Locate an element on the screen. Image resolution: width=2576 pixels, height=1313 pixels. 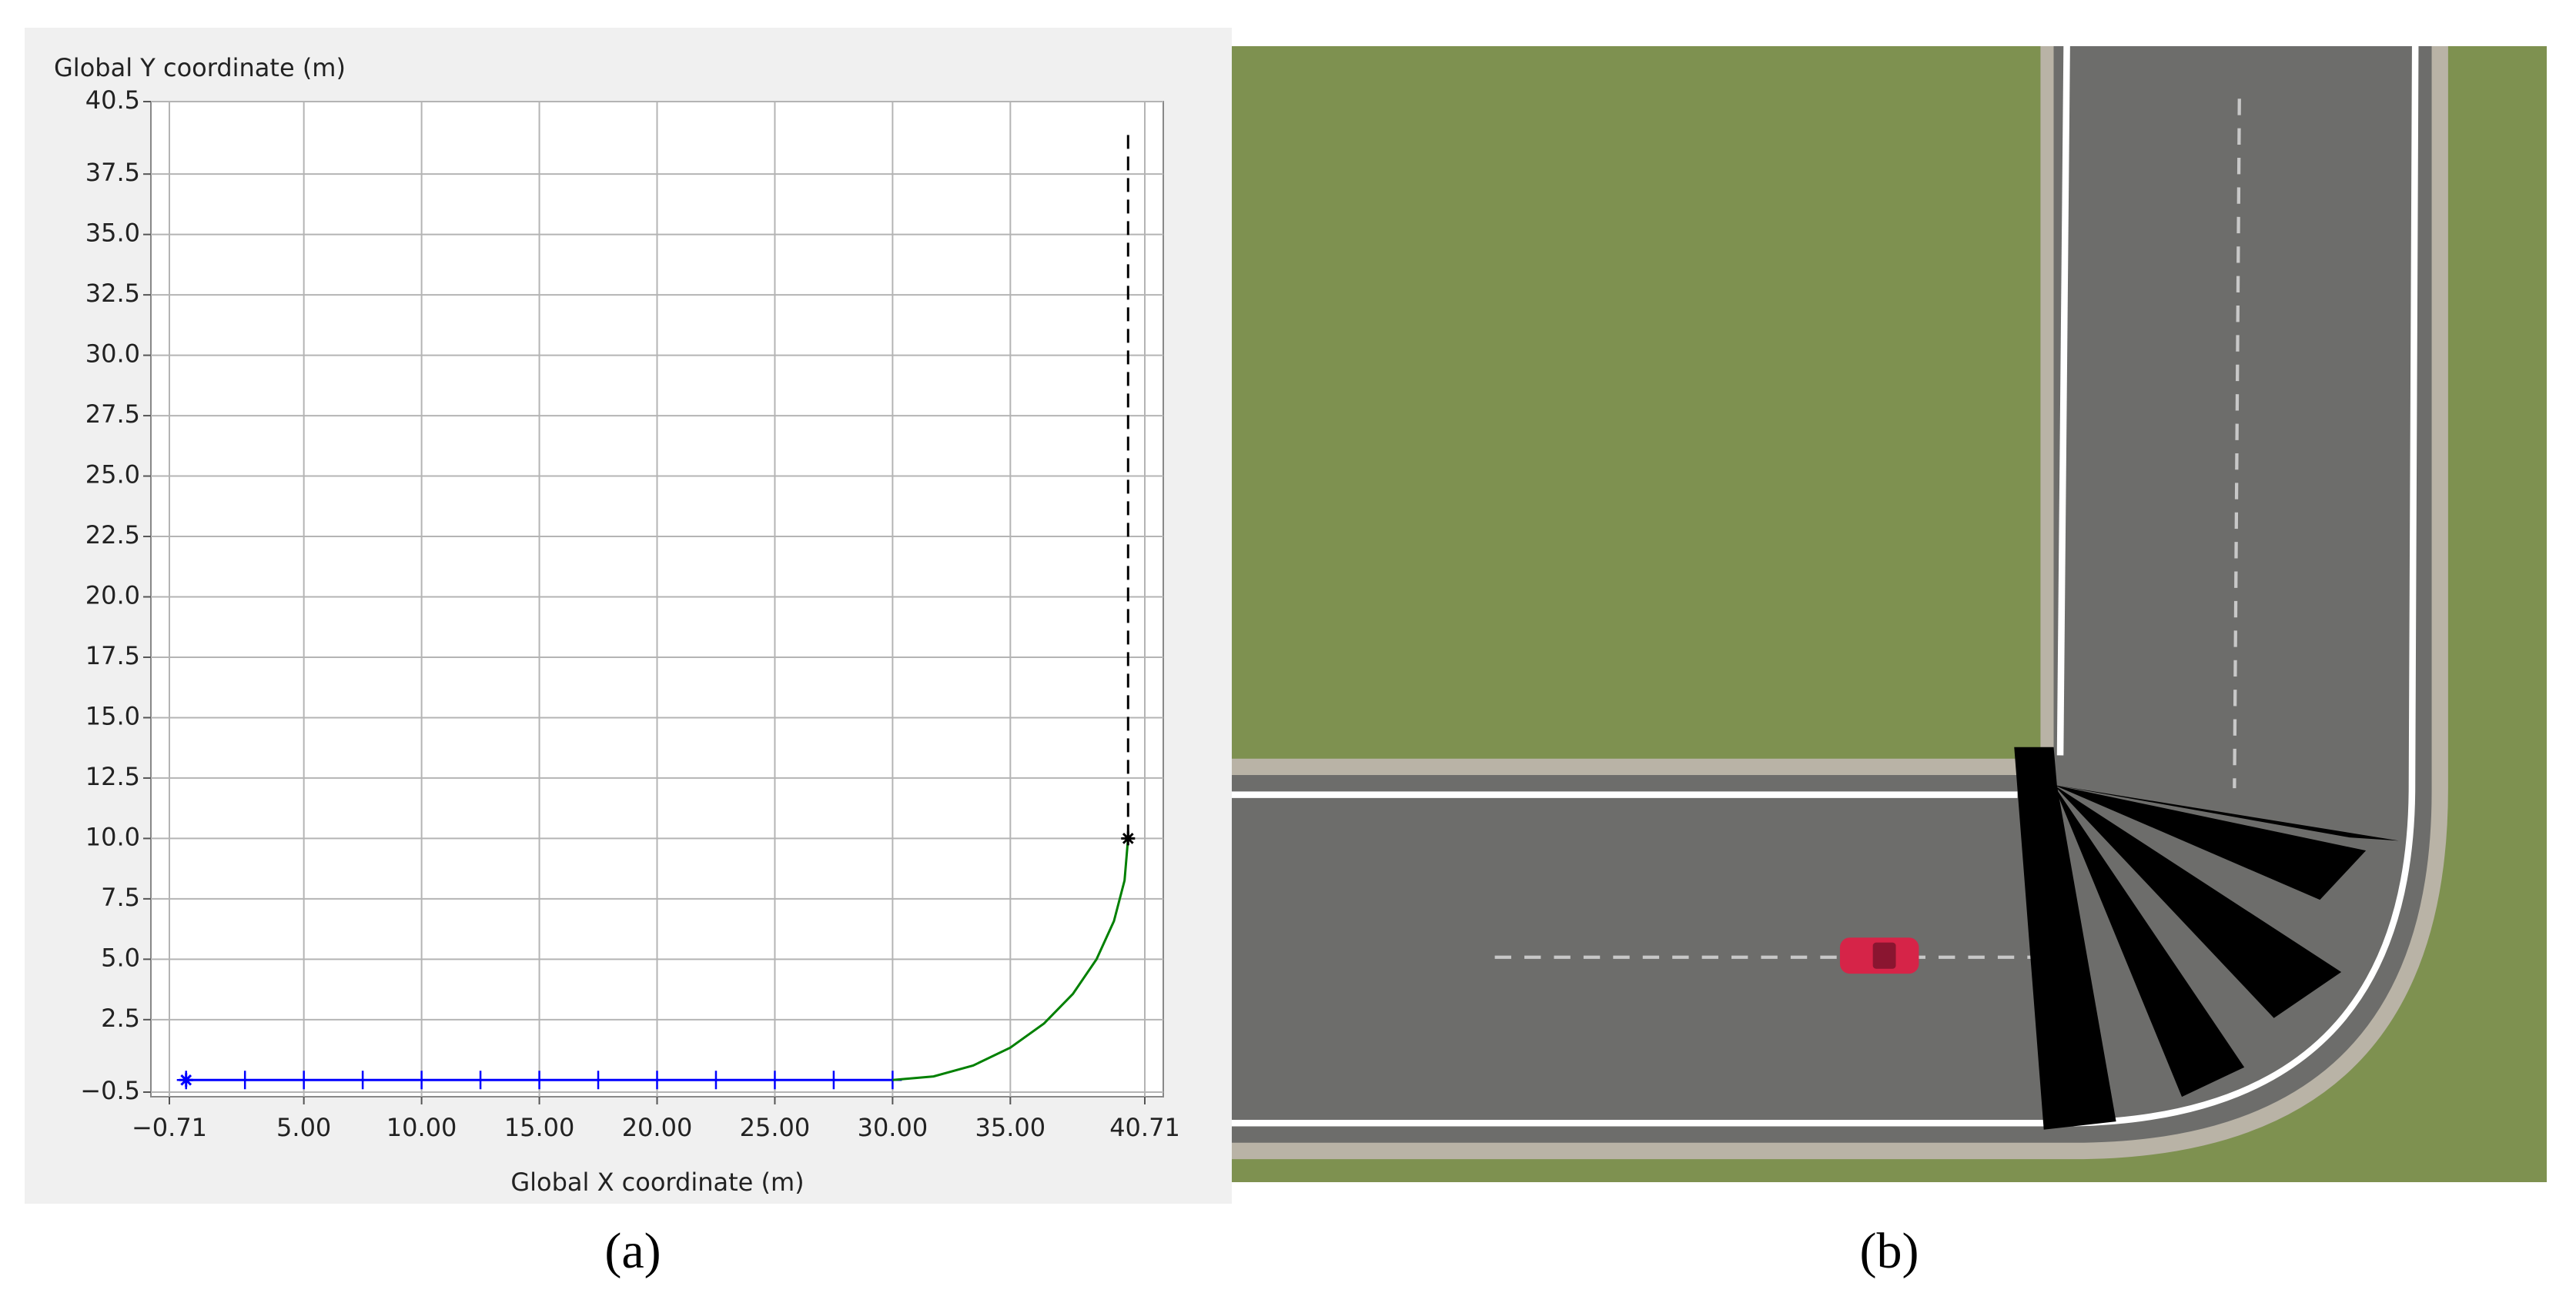
y-tick-label: 37.5 is located at coordinates (113, 172).